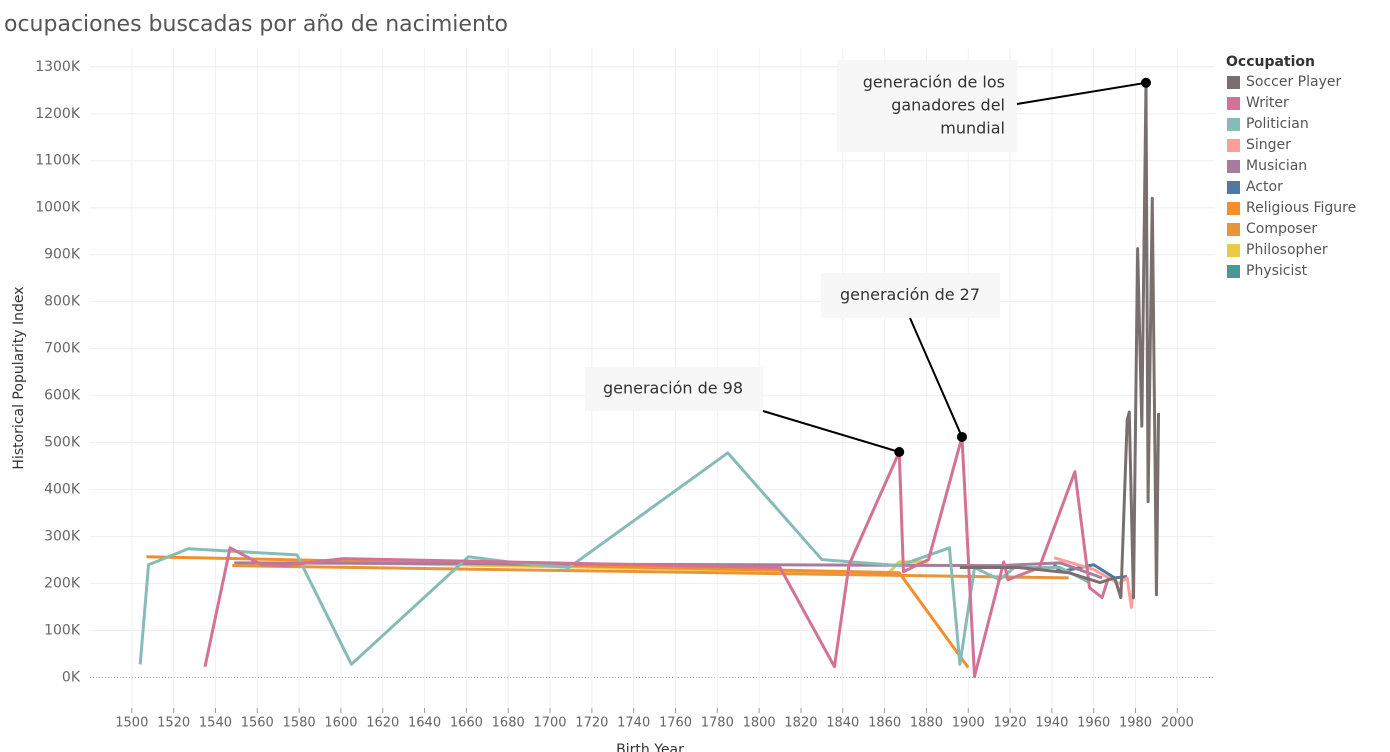 This screenshot has width=1390, height=752. Describe the element at coordinates (948, 105) in the screenshot. I see `annotation-text: ganadores del` at that location.